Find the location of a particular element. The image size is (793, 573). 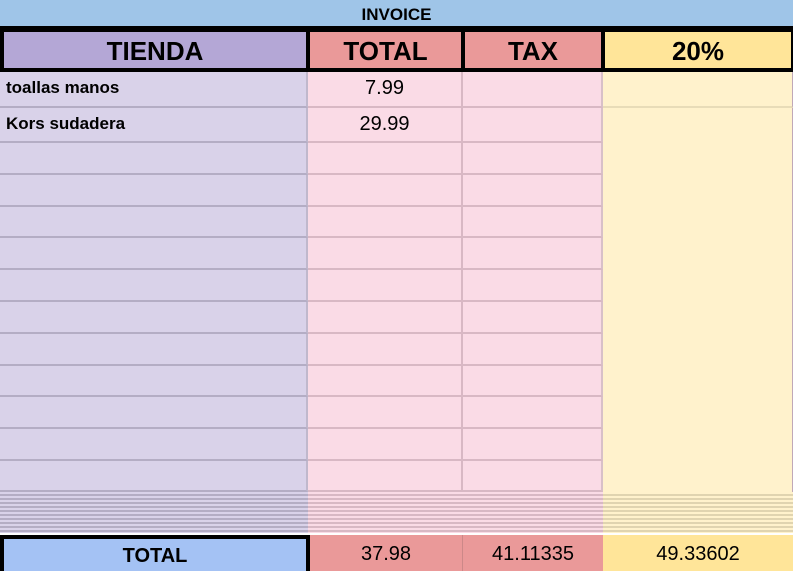

total-value: 37.98 is located at coordinates (386, 553).